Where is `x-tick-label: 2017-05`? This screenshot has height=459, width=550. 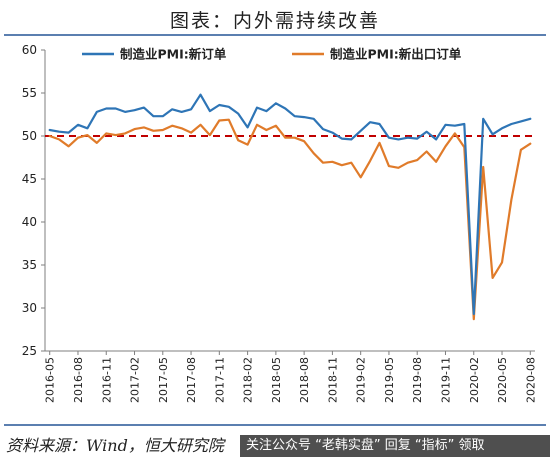
x-tick-label: 2017-05 is located at coordinates (163, 380).